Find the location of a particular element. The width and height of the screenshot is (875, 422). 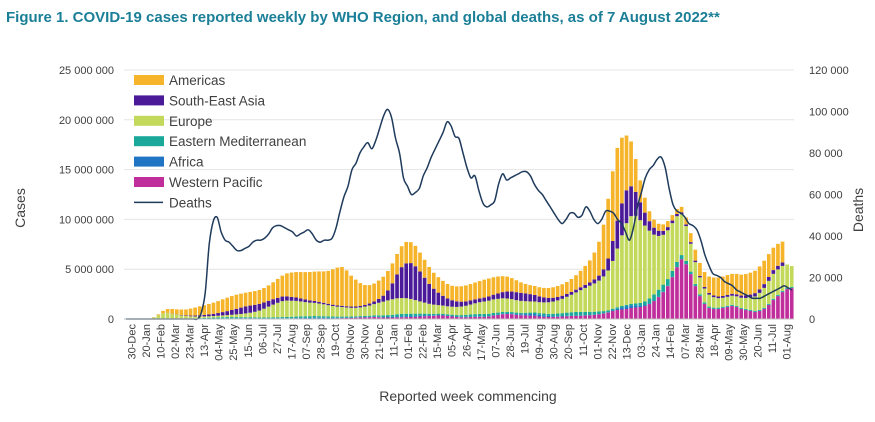

legend-label: Western Pacific is located at coordinates (216, 182).